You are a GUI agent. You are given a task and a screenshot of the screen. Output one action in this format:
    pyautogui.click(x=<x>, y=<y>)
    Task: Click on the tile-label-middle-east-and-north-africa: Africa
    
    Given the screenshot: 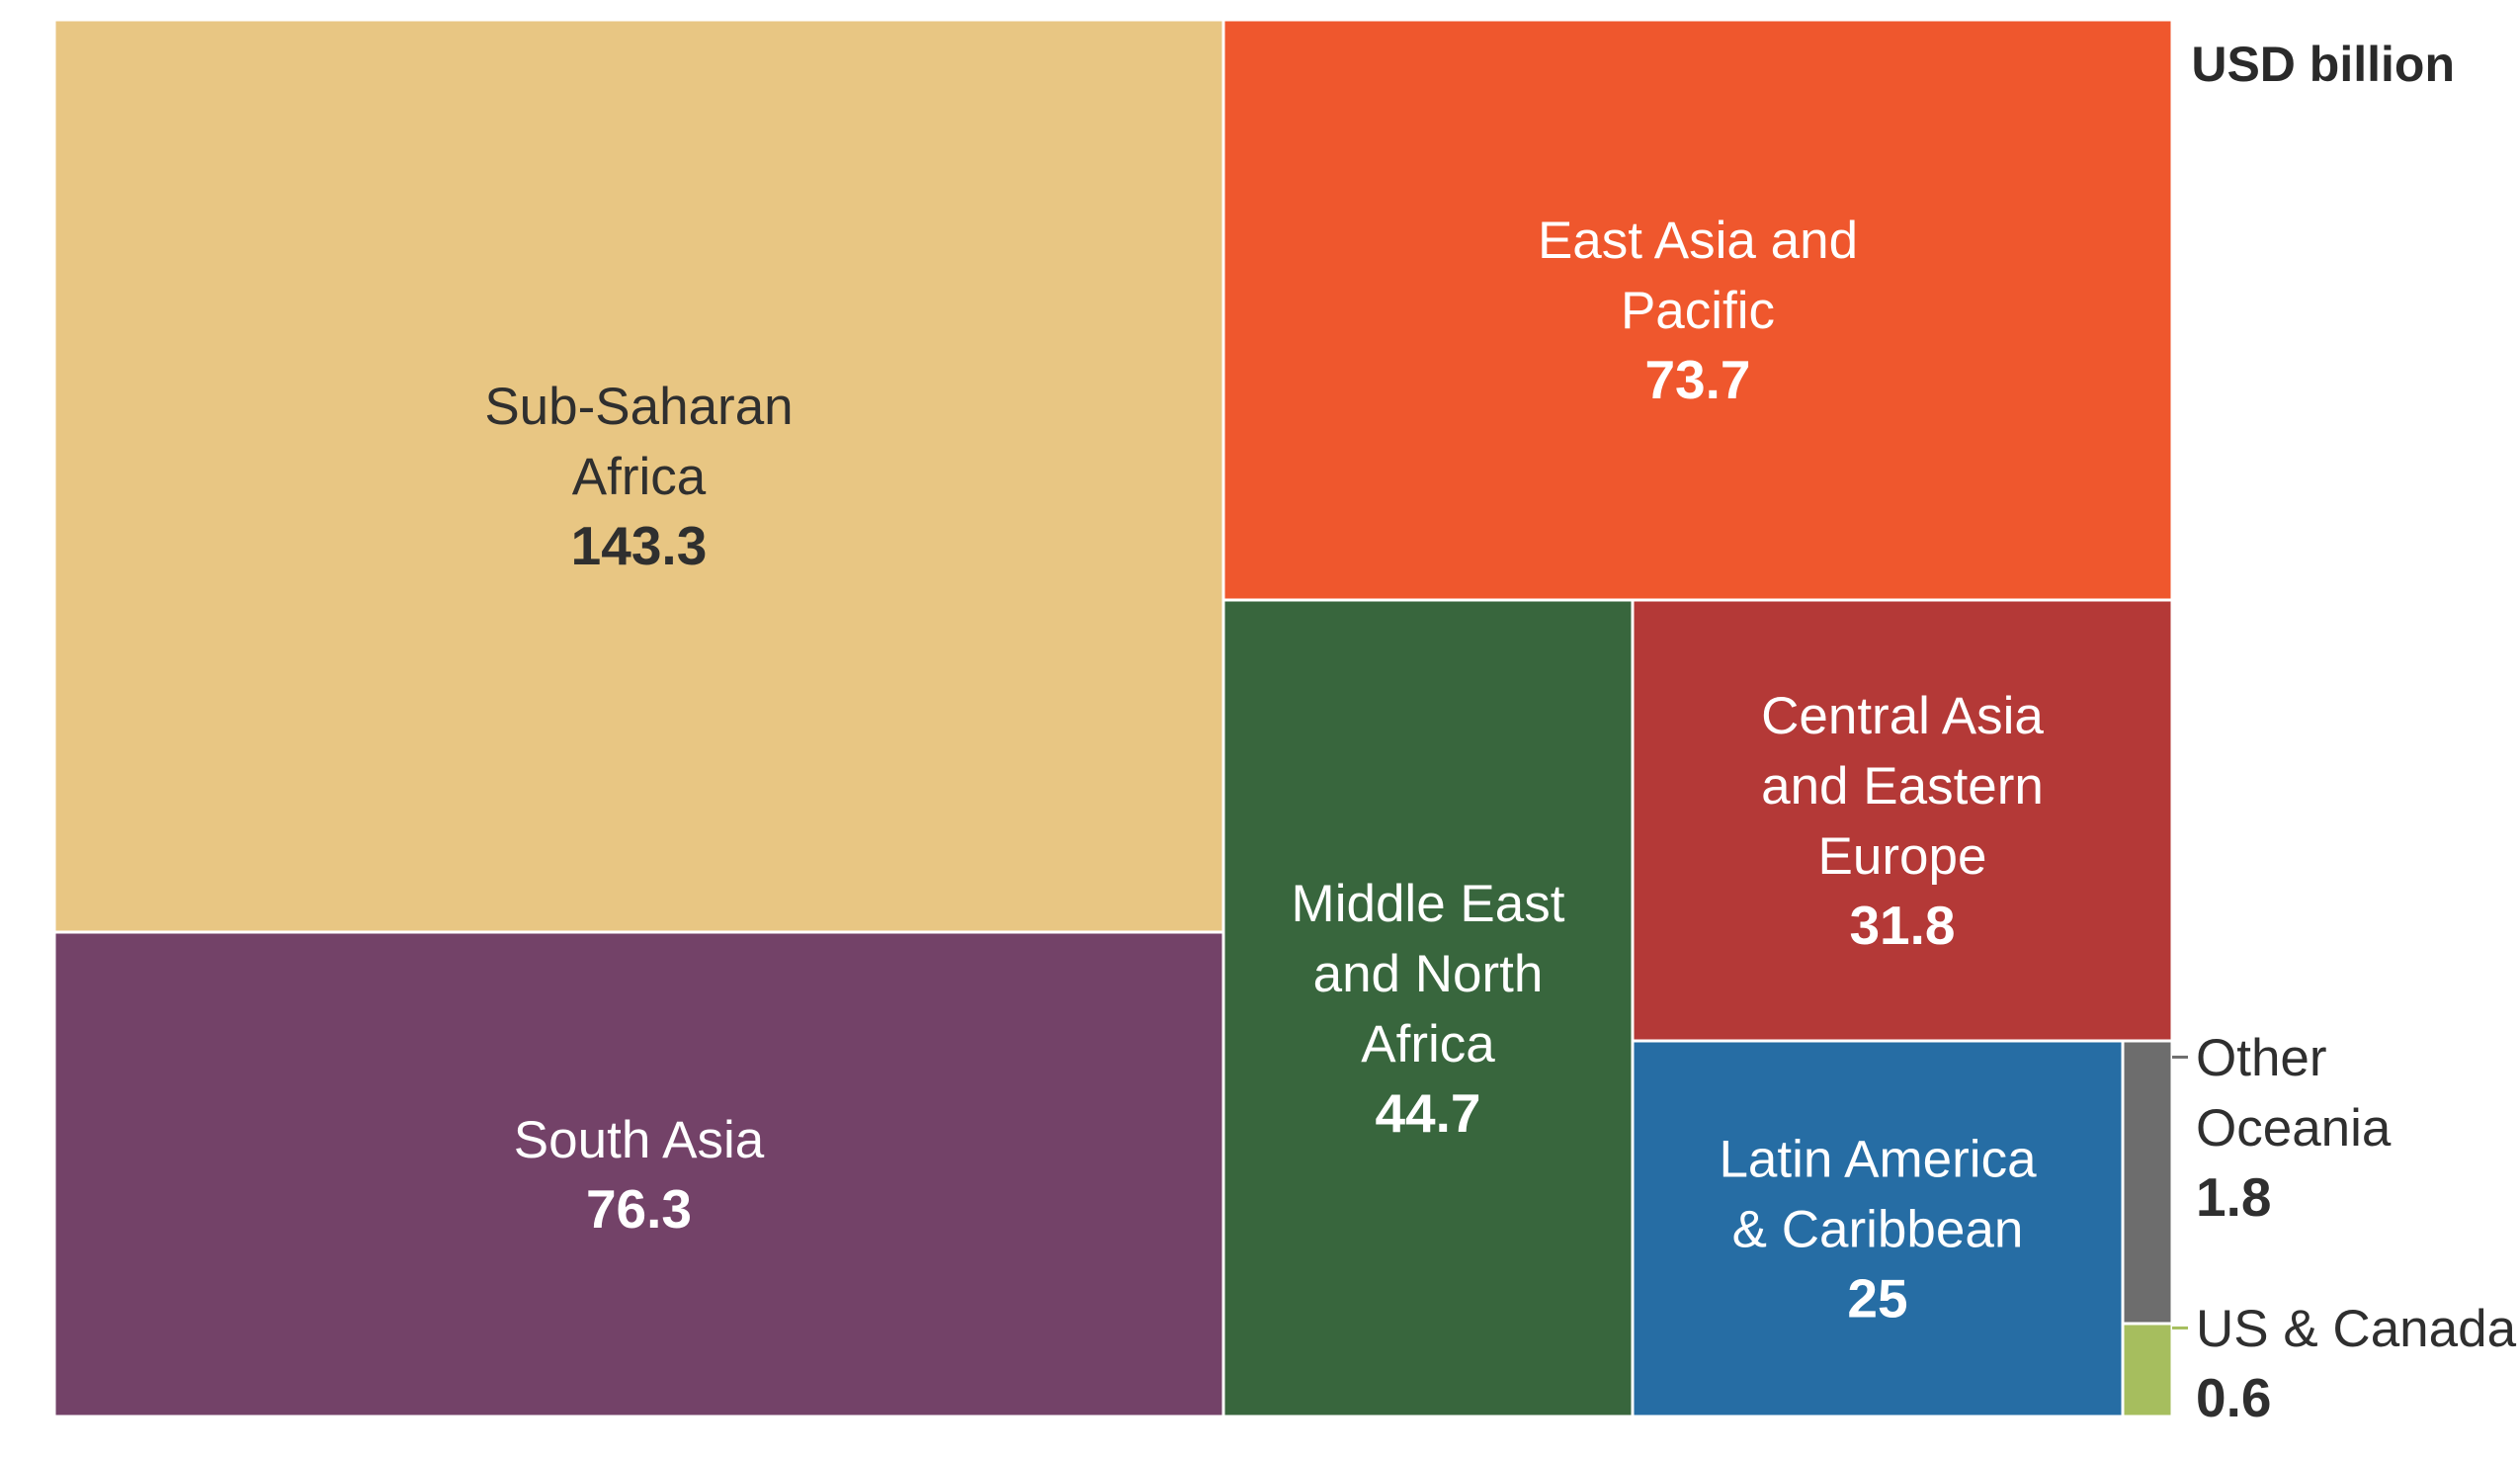 What is the action you would take?
    pyautogui.click(x=1428, y=1044)
    